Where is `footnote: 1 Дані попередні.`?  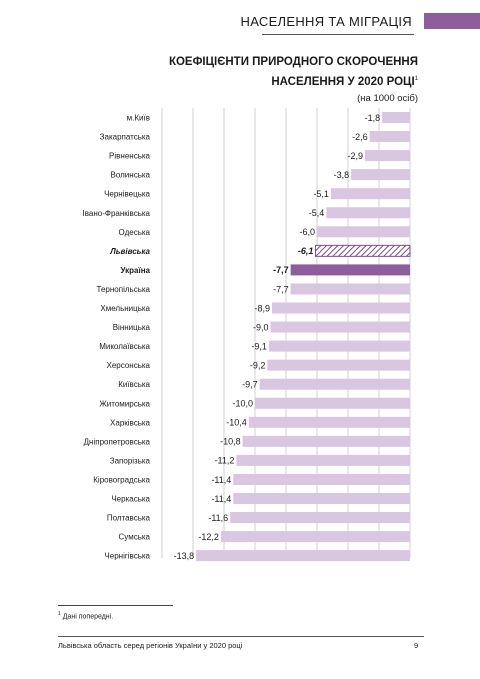
footnote: 1 Дані попередні. is located at coordinates (85, 615).